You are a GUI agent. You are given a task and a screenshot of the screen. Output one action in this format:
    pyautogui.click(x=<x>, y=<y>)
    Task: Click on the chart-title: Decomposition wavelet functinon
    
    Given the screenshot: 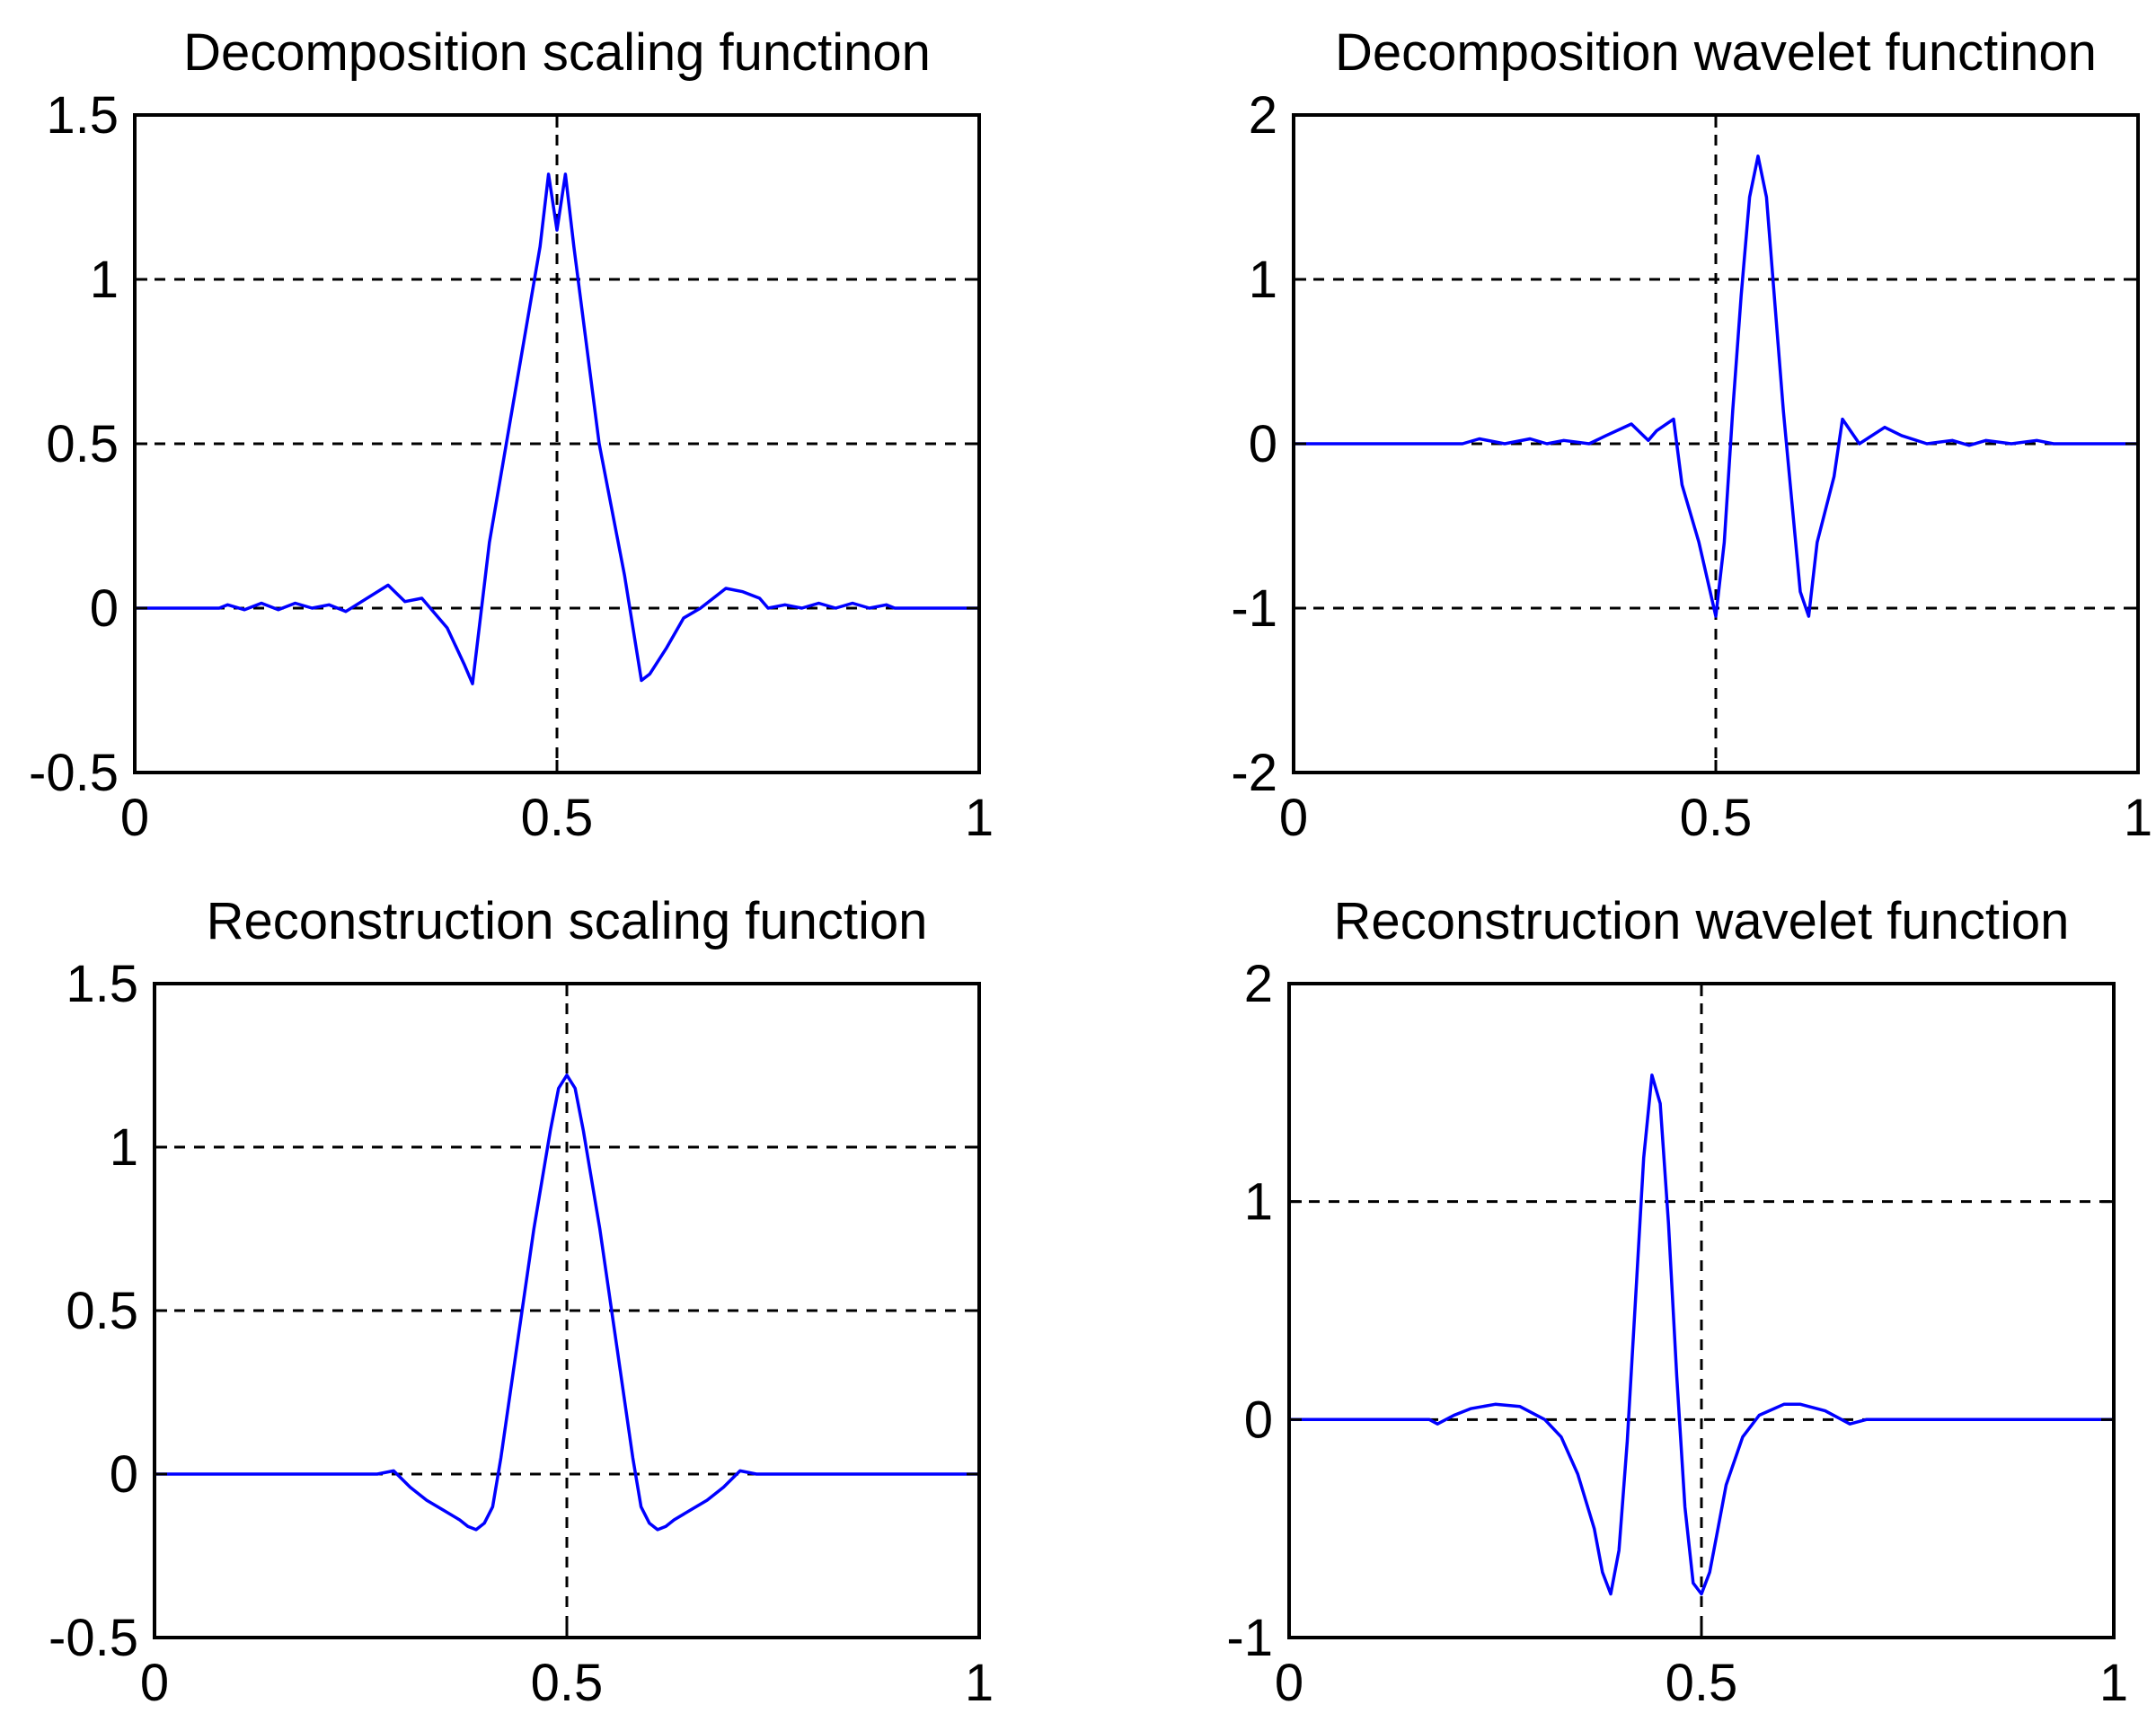 What is the action you would take?
    pyautogui.click(x=1716, y=52)
    